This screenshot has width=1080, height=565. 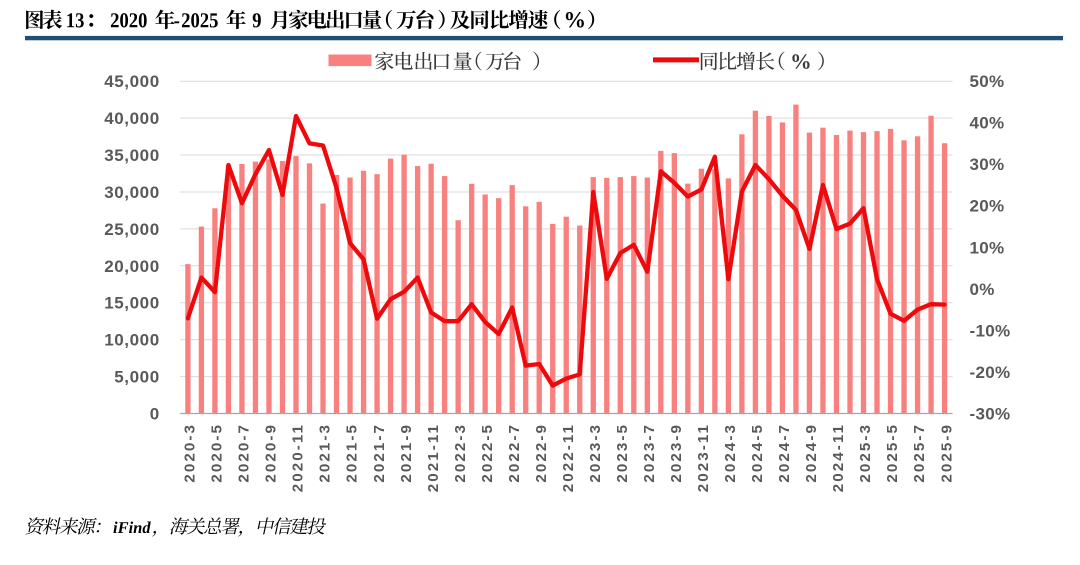 What do you see at coordinates (649, 453) in the screenshot?
I see `svg-text: 2023-7` at bounding box center [649, 453].